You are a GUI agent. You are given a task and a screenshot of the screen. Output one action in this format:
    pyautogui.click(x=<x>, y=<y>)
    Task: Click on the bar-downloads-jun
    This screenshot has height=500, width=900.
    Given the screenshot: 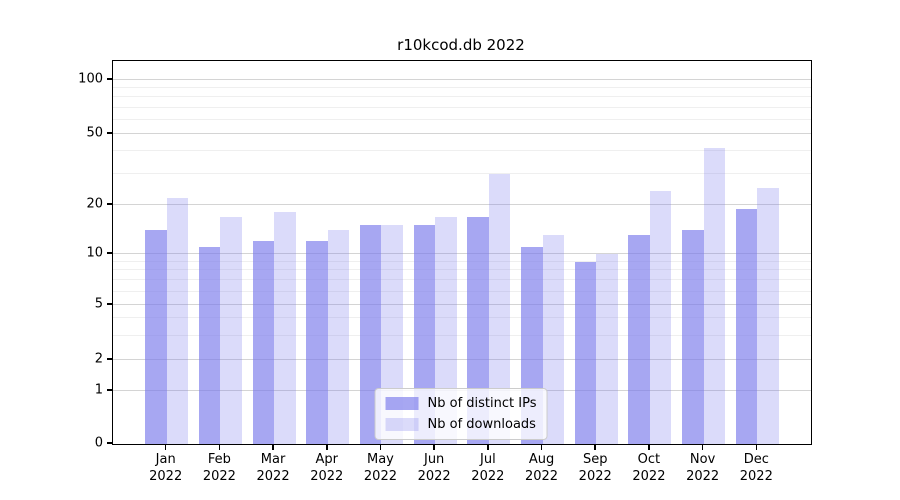 What is the action you would take?
    pyautogui.click(x=446, y=330)
    